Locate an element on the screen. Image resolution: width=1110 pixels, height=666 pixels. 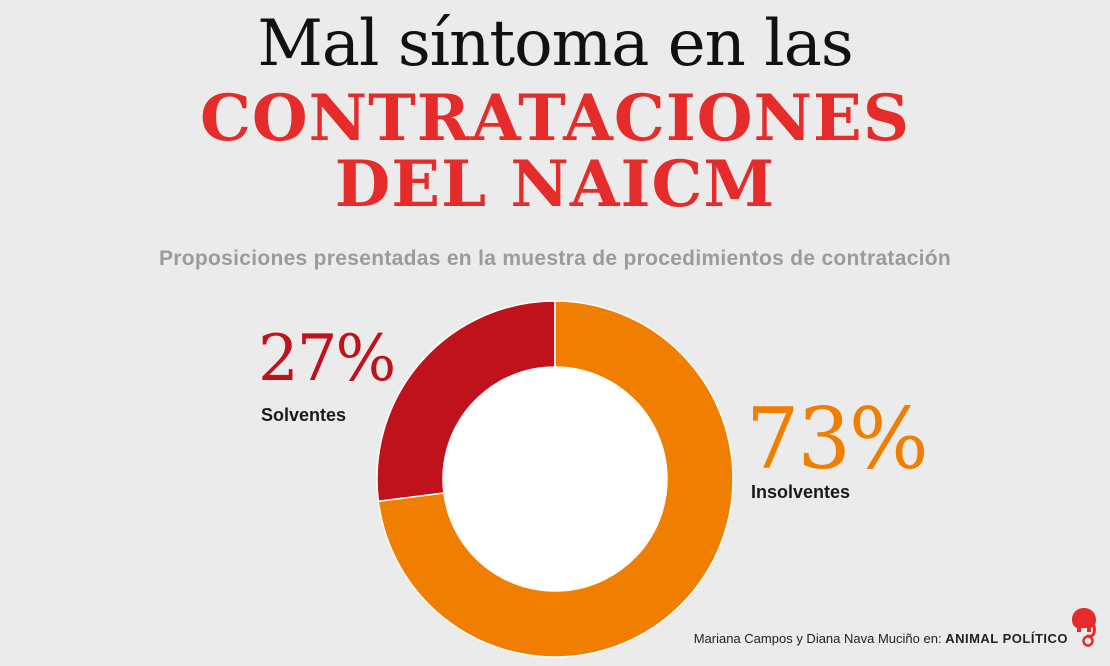
donut-hole is located at coordinates (555, 479).